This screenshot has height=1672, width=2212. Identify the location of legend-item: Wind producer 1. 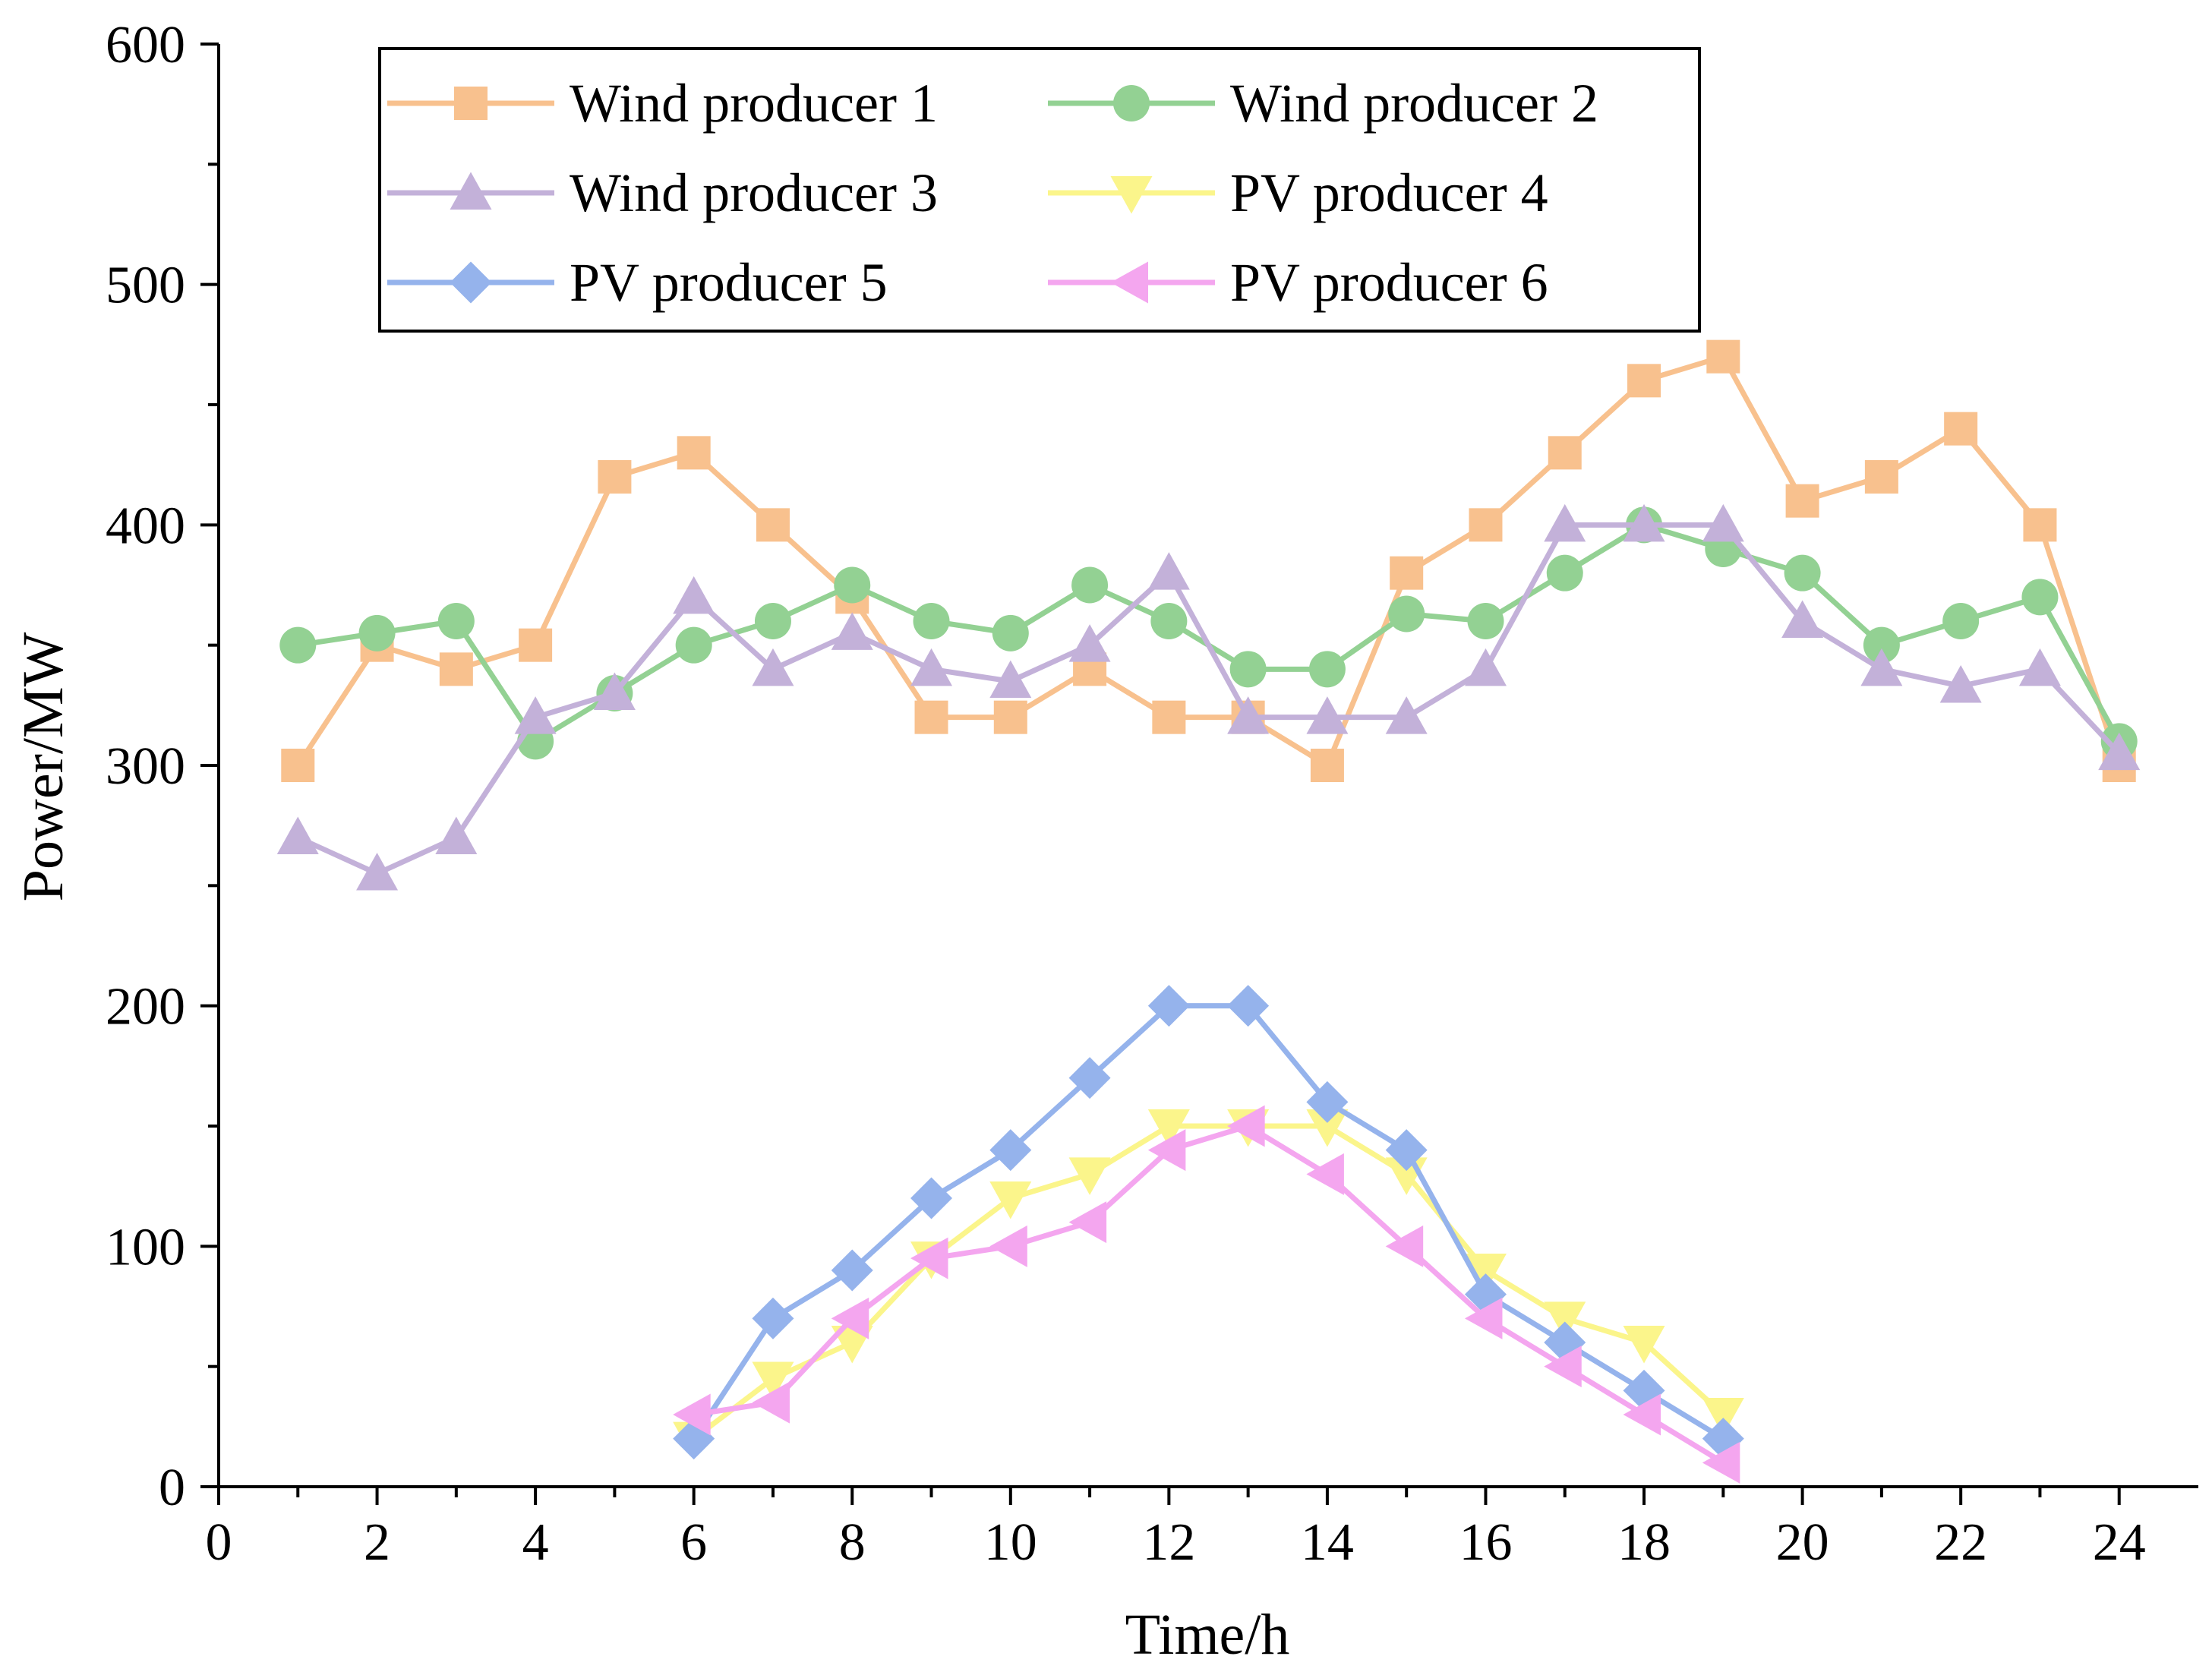
(662, 103).